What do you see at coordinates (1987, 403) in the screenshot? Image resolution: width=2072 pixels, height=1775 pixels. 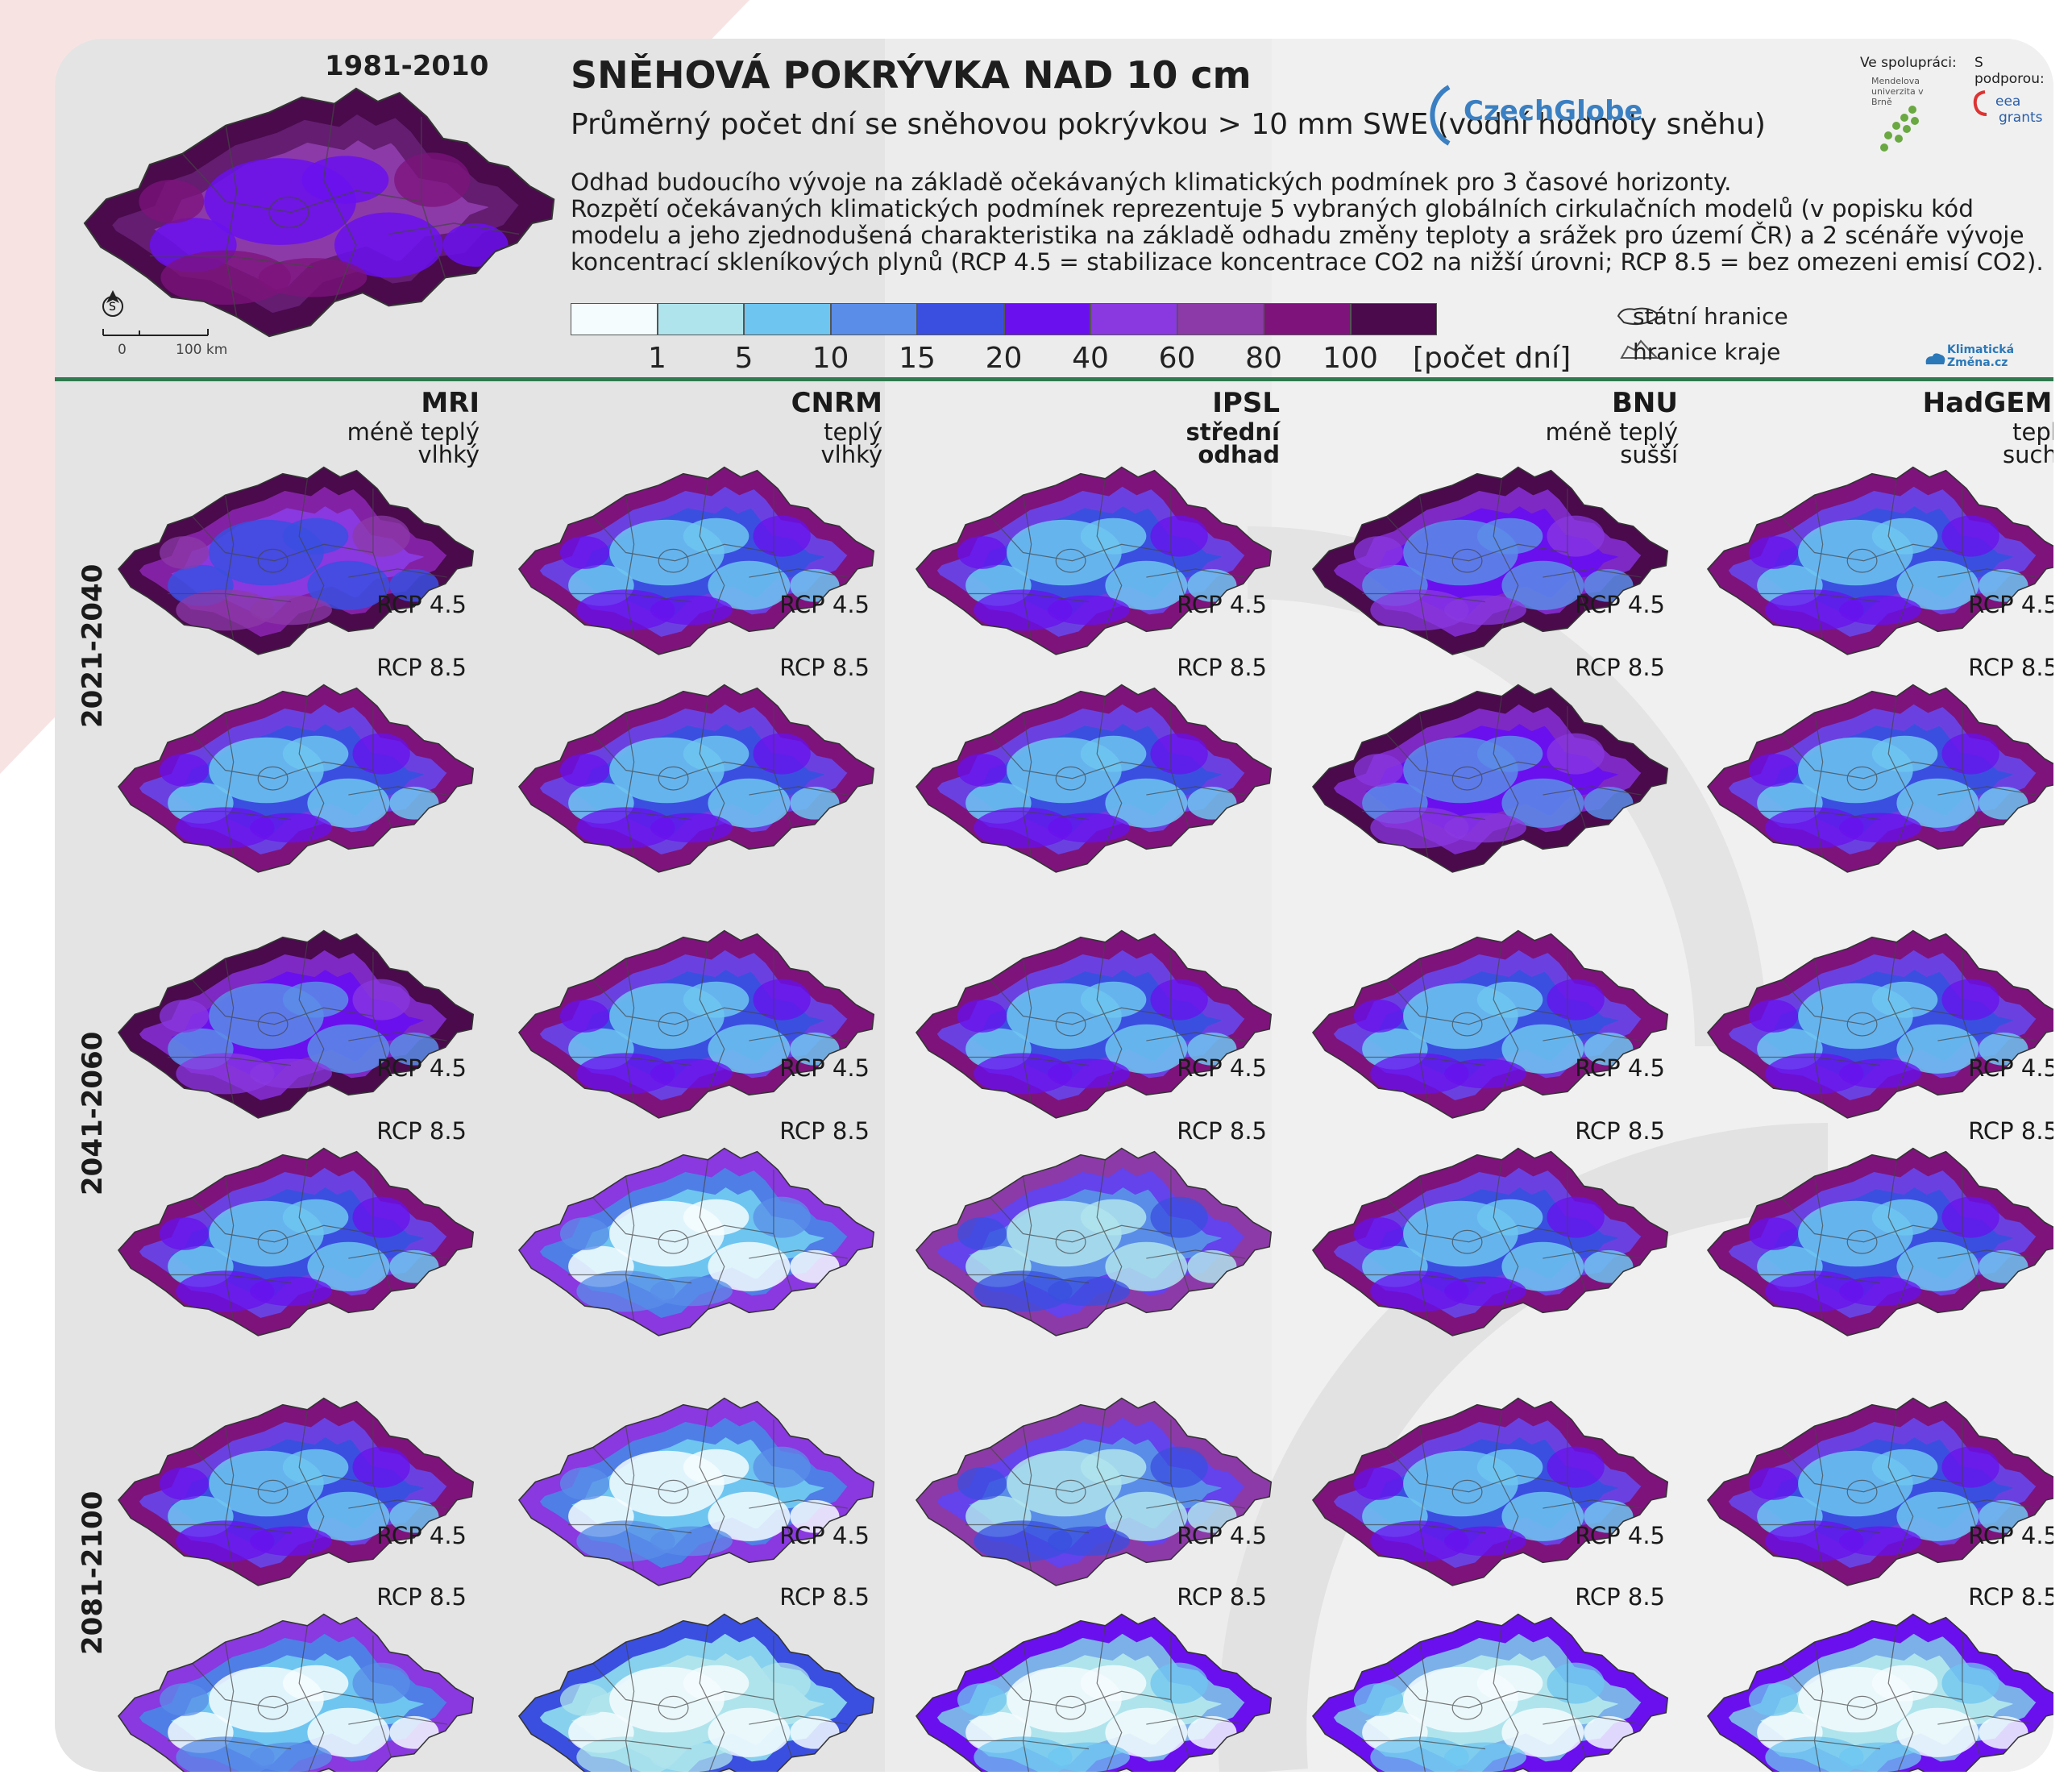 I see `model-code: HadGEM2` at bounding box center [1987, 403].